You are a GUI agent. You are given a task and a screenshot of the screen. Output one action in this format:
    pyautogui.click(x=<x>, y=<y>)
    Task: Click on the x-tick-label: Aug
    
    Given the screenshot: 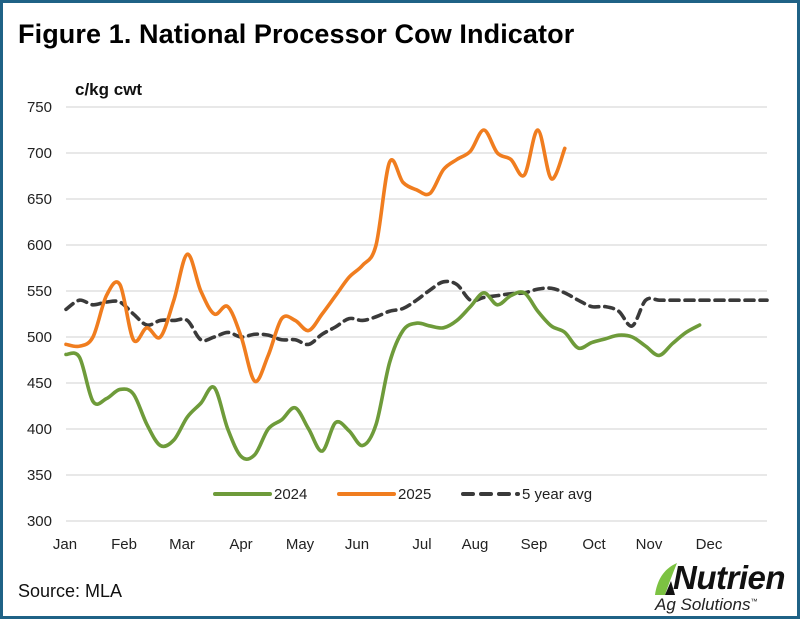 What is the action you would take?
    pyautogui.click(x=475, y=544)
    